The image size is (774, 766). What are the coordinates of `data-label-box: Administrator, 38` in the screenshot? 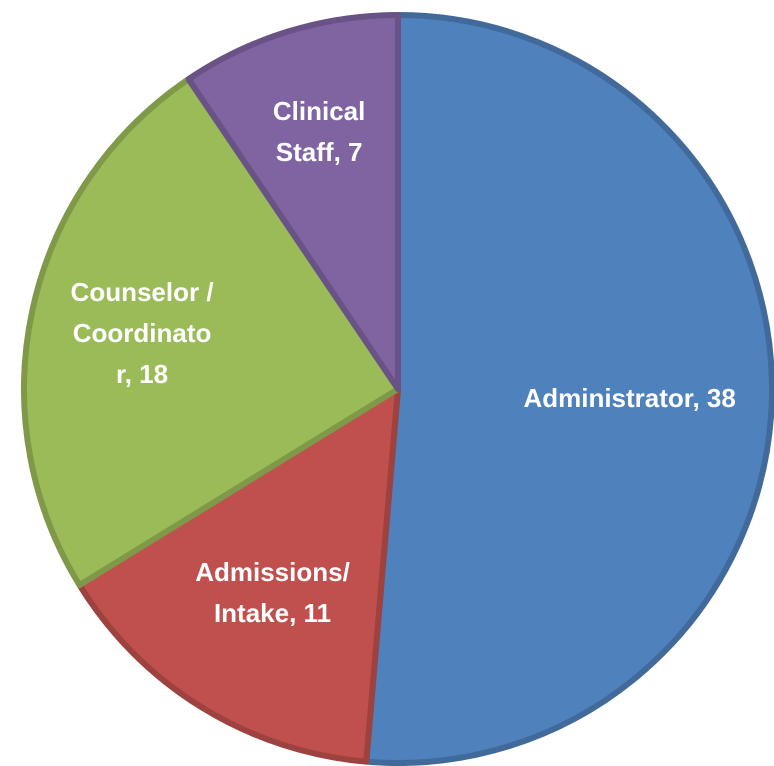 It's located at (630, 399).